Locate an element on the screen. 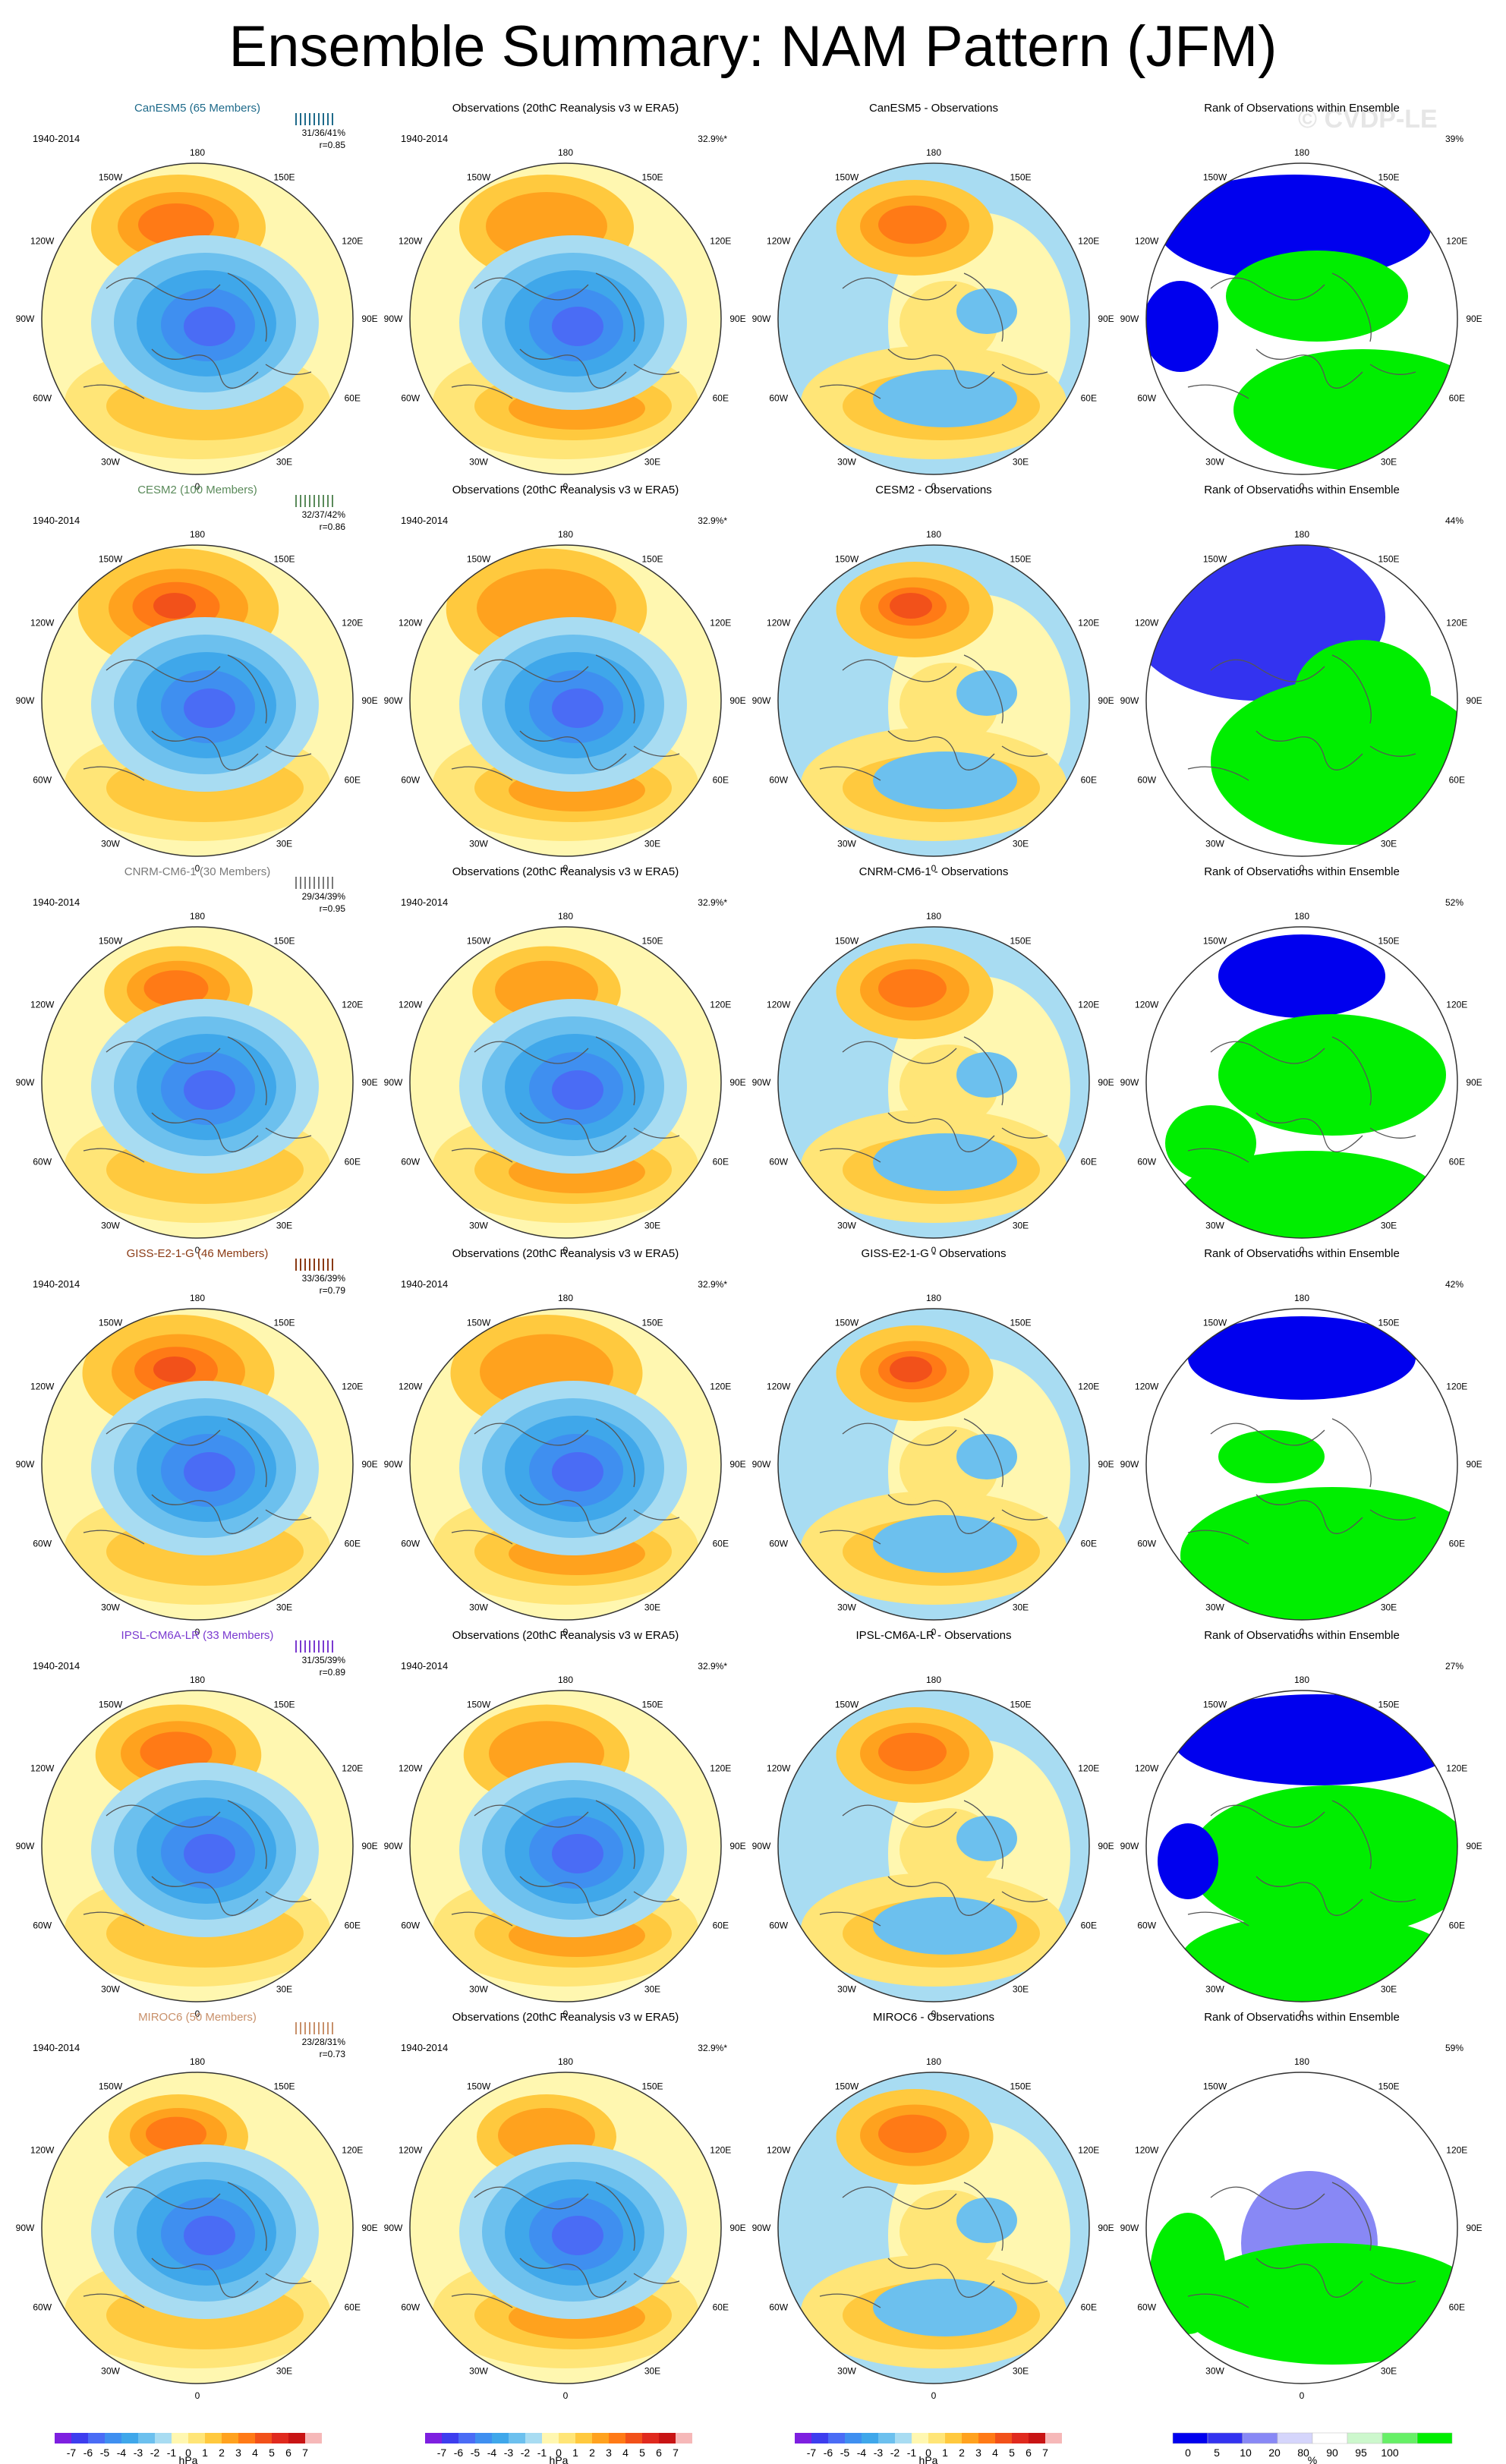 Image resolution: width=1506 pixels, height=2464 pixels. colorbar-tick-label: 6 is located at coordinates (659, 2453).